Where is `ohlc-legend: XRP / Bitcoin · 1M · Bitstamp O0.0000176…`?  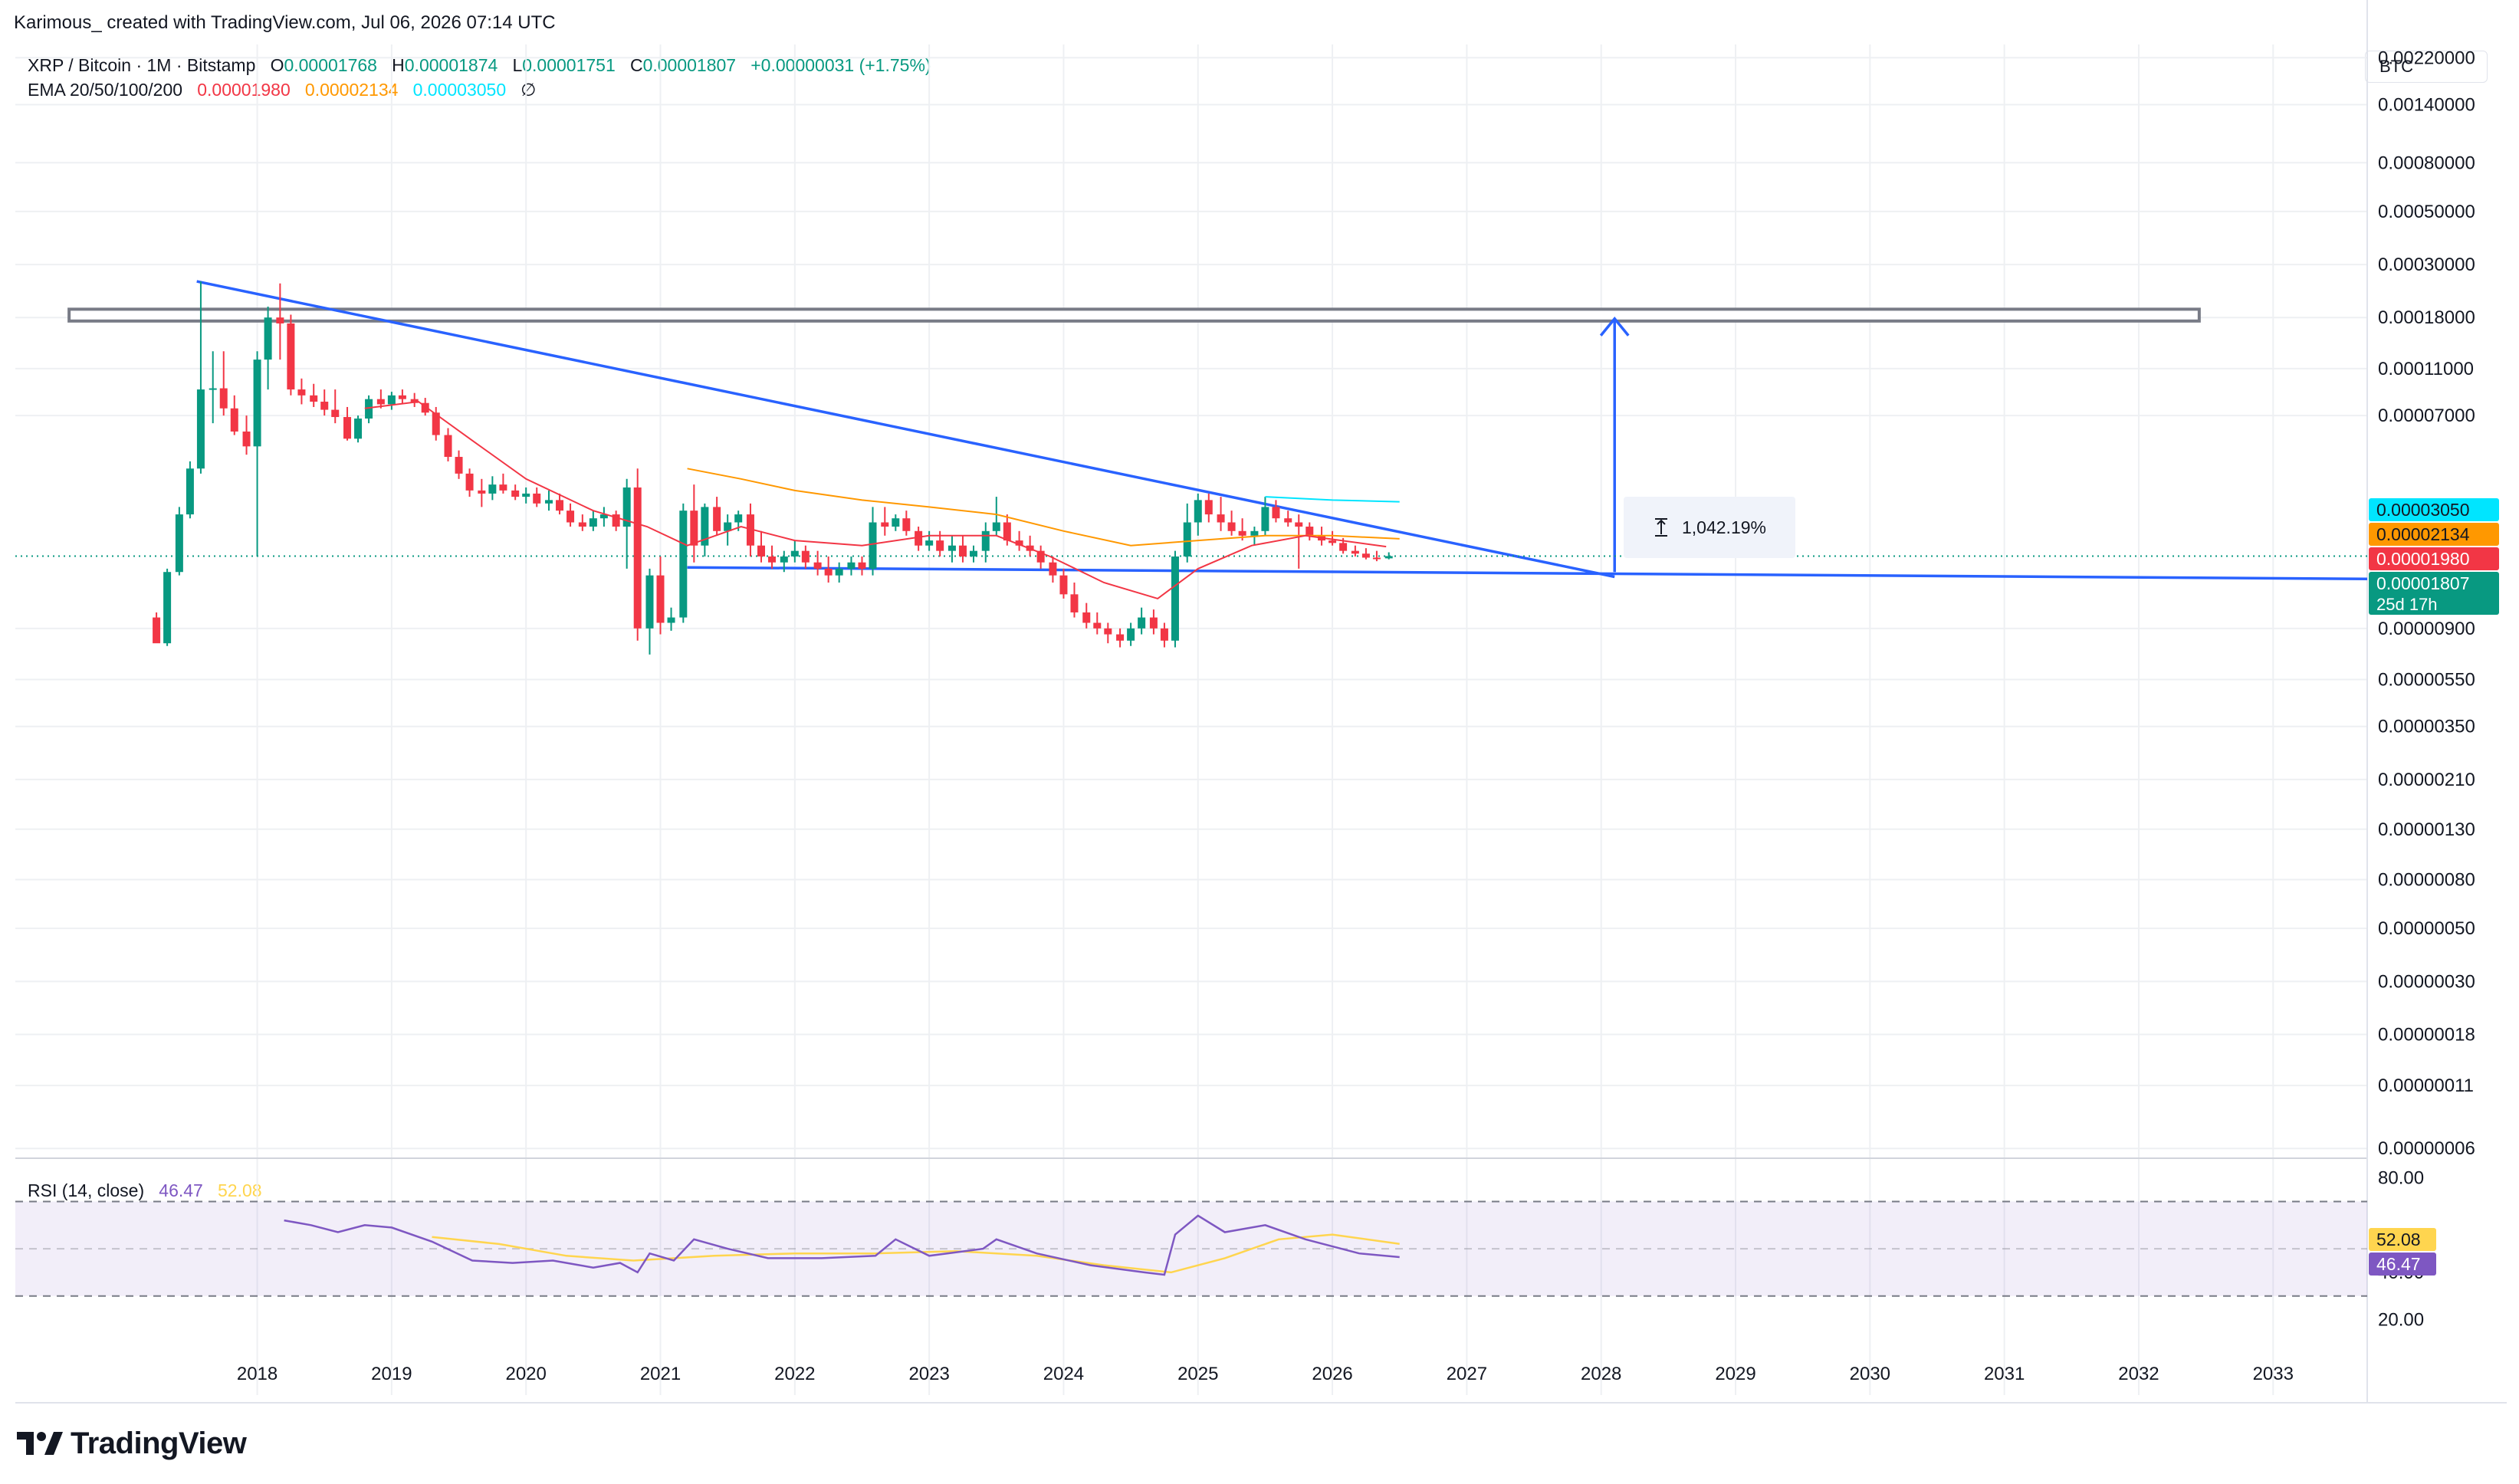
ohlc-legend: XRP / Bitcoin · 1M · Bitstamp O0.0000176… is located at coordinates (479, 65).